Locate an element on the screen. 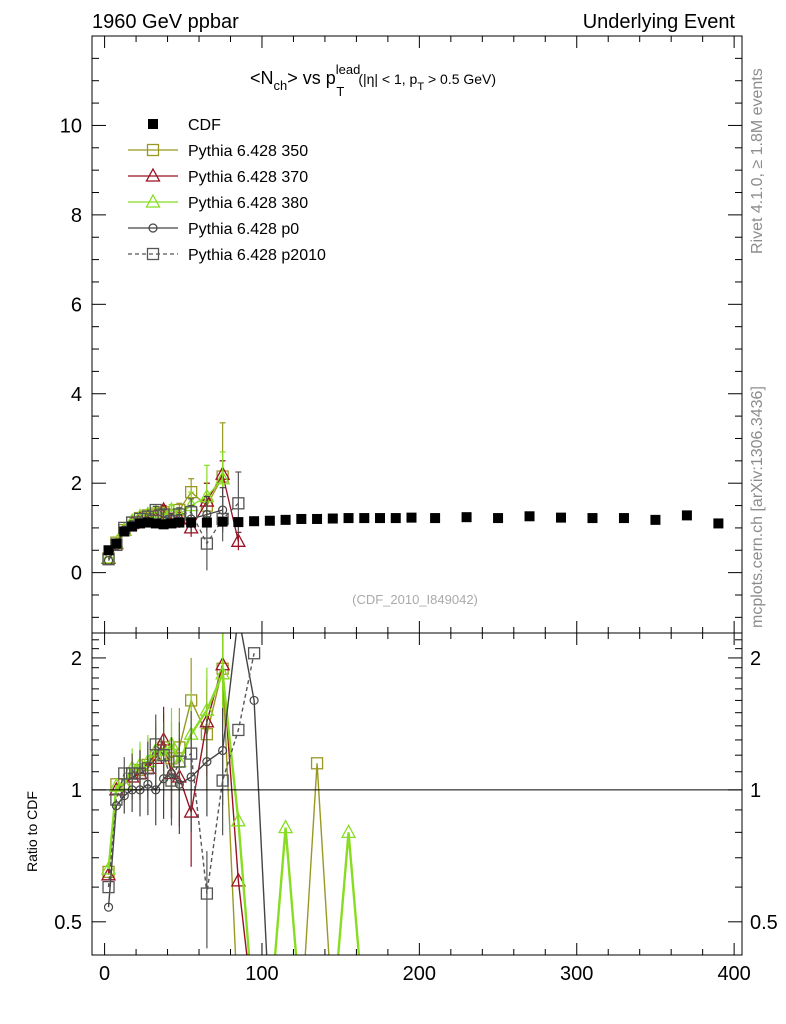  main-y-tick-label: 2 is located at coordinates (76, 484).